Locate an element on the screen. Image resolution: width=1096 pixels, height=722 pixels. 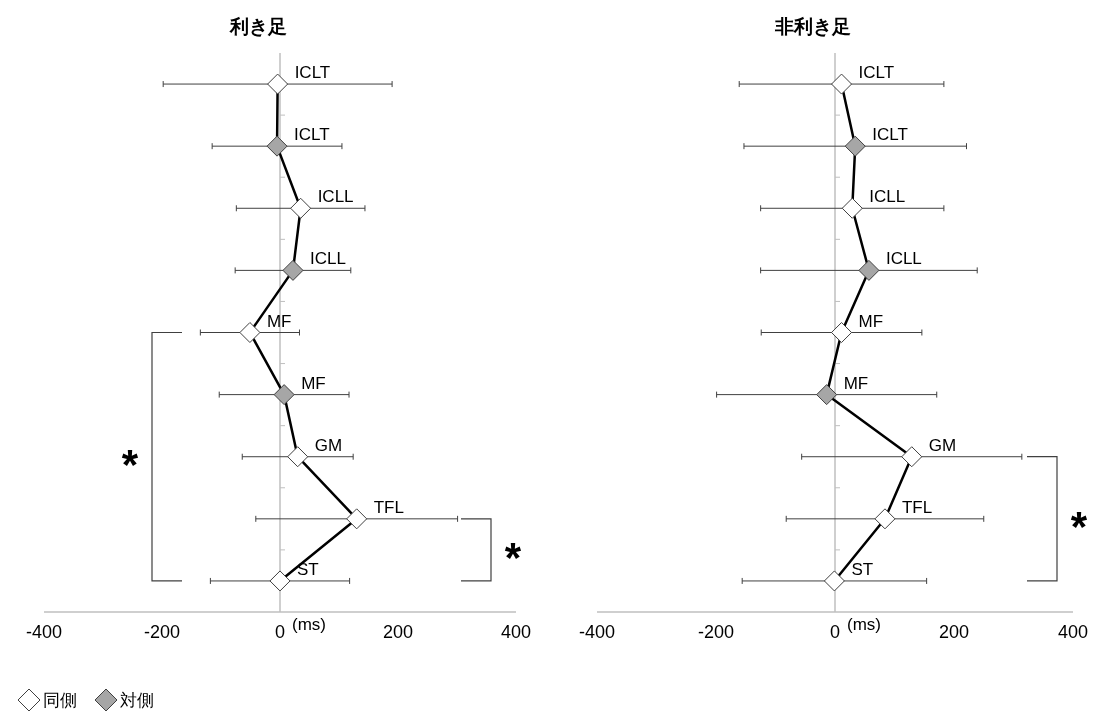
chart-title: 利き足 is located at coordinates (257, 26).